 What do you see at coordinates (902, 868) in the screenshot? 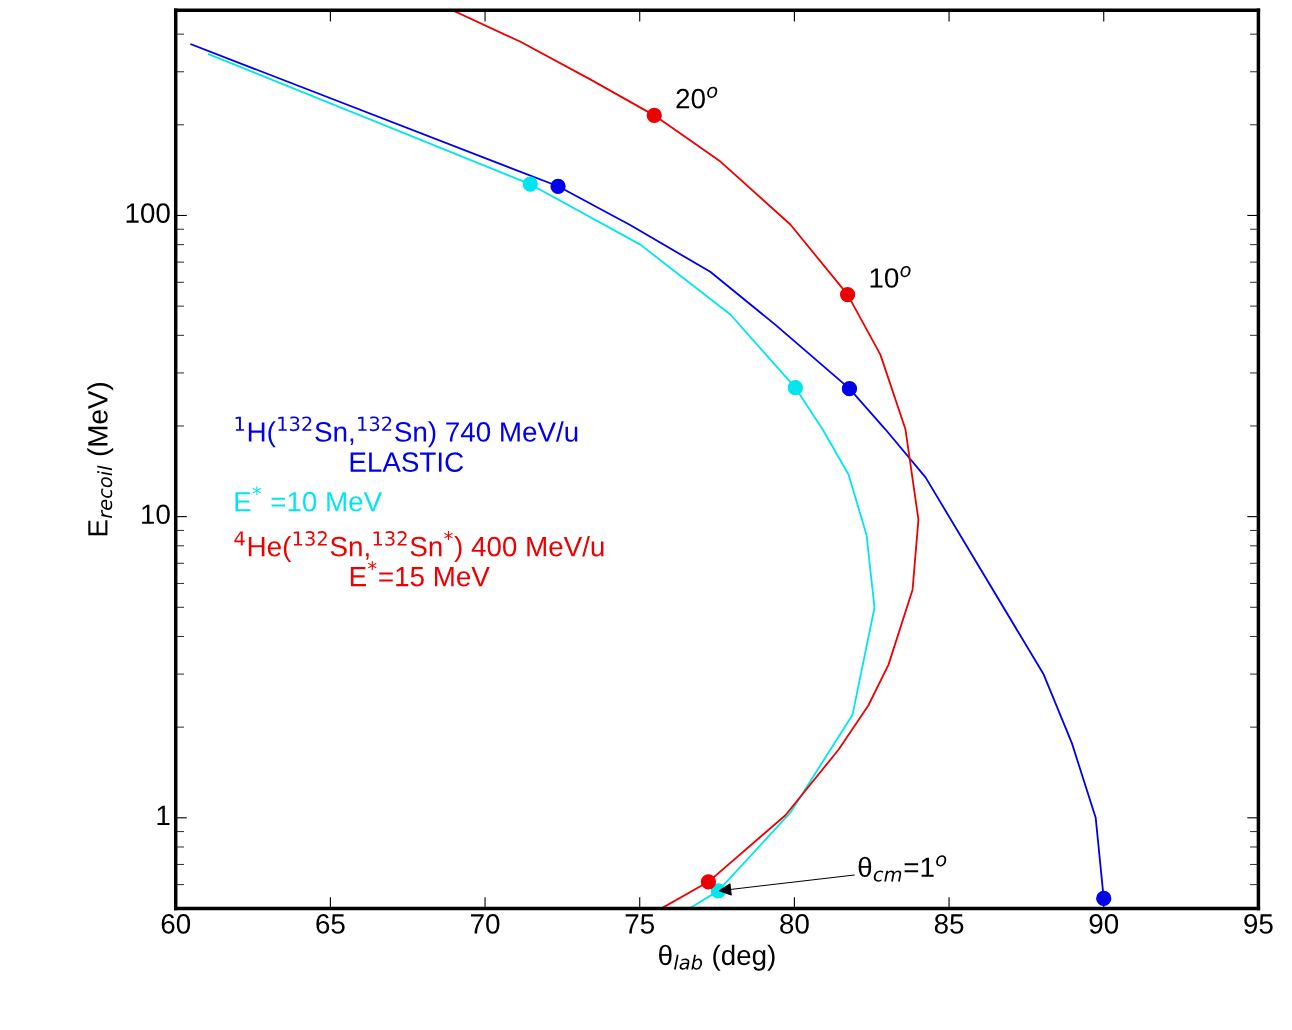
I see `annotation: θ$_{cm}$=1$^{o}$` at bounding box center [902, 868].